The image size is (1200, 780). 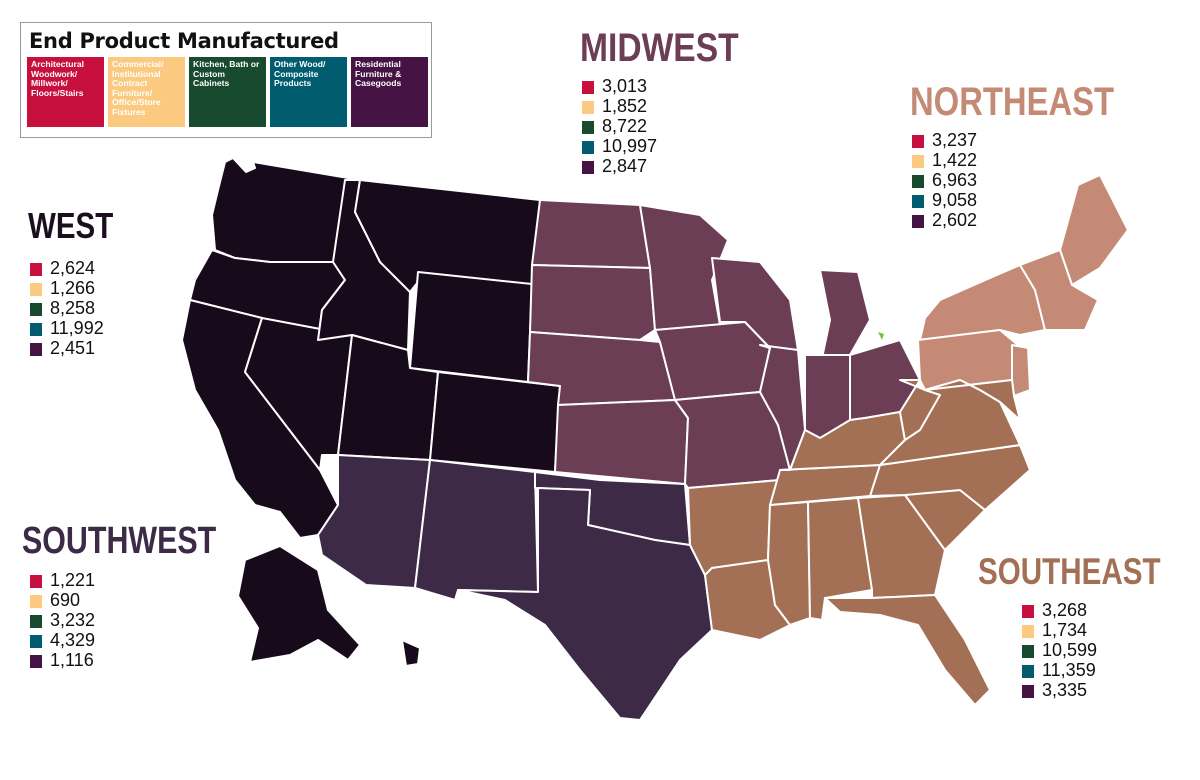 What do you see at coordinates (782, 407) in the screenshot?
I see `state-illinois` at bounding box center [782, 407].